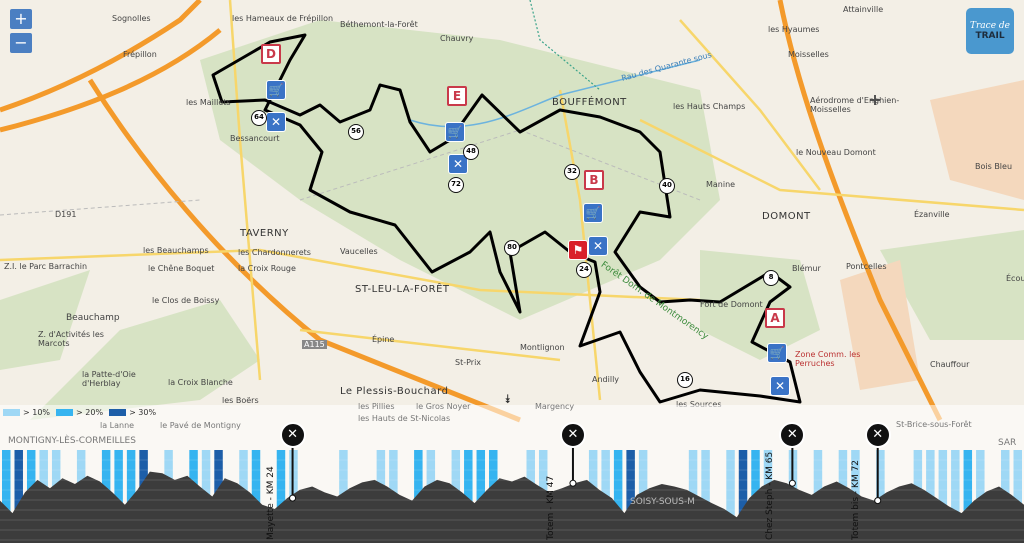 The height and width of the screenshot is (543, 1024). Describe the element at coordinates (512, 248) in the screenshot. I see `km-marker: 80` at that location.